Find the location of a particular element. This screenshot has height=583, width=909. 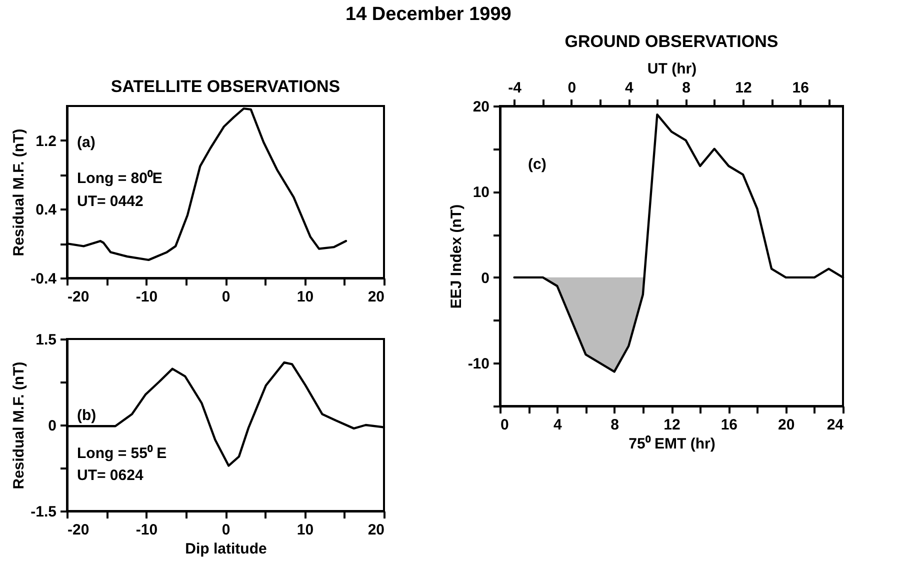

x-tick-label: 16 is located at coordinates (729, 425).